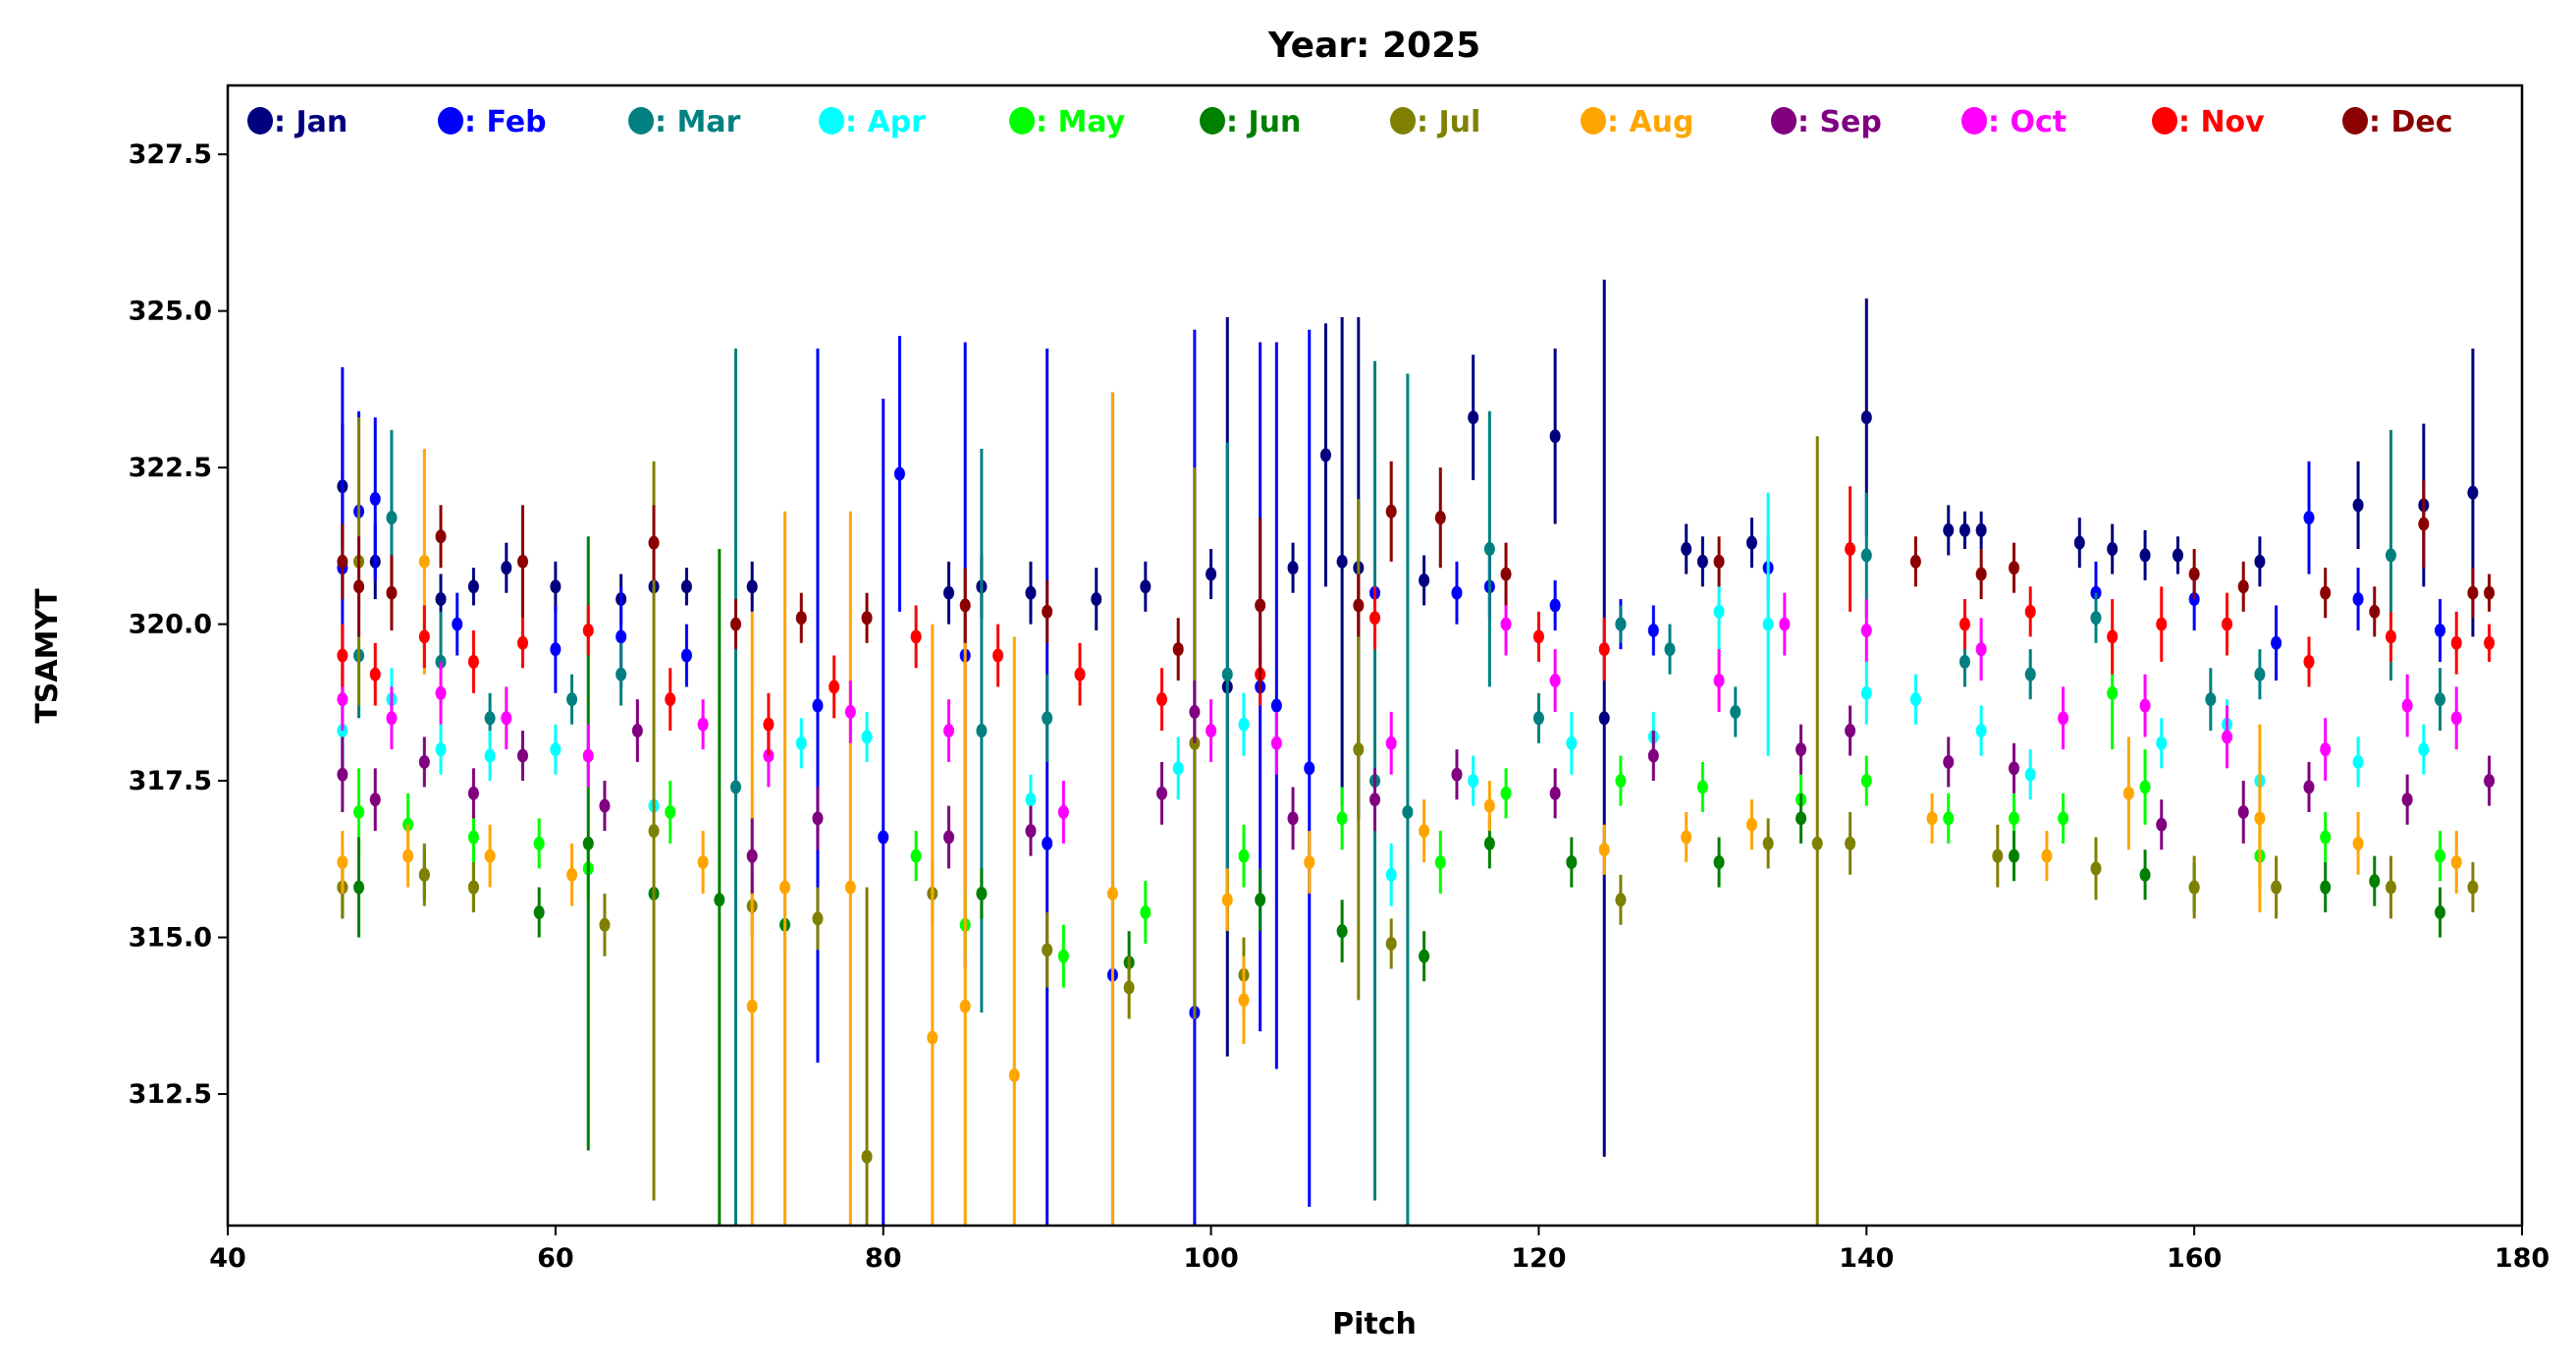 This screenshot has height=1366, width=2576. I want to click on legend-item: : Sep, so click(1826, 122).